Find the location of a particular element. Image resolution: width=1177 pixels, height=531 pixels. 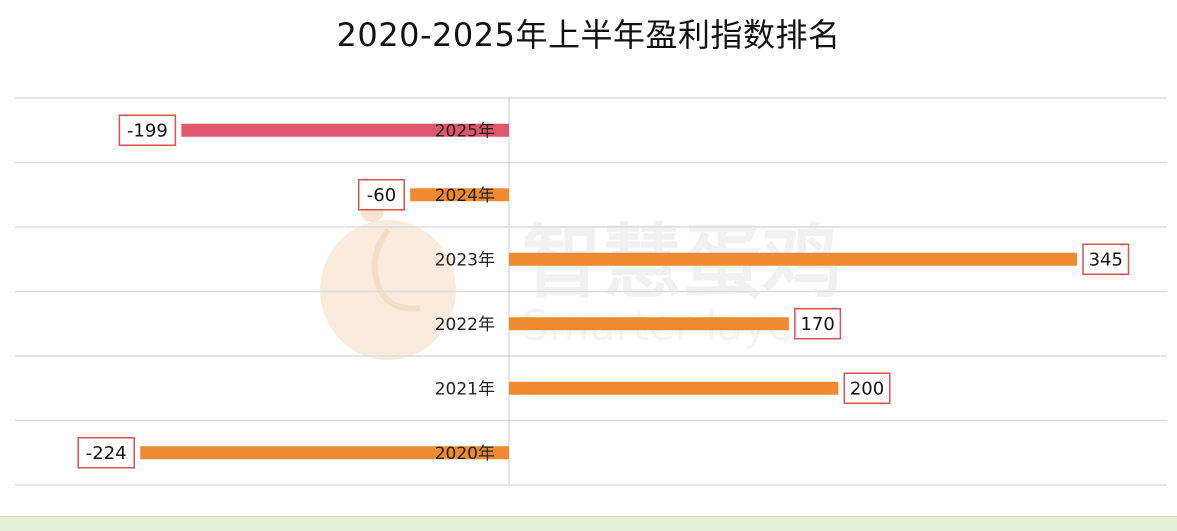

category-label: 2022年 is located at coordinates (465, 325).